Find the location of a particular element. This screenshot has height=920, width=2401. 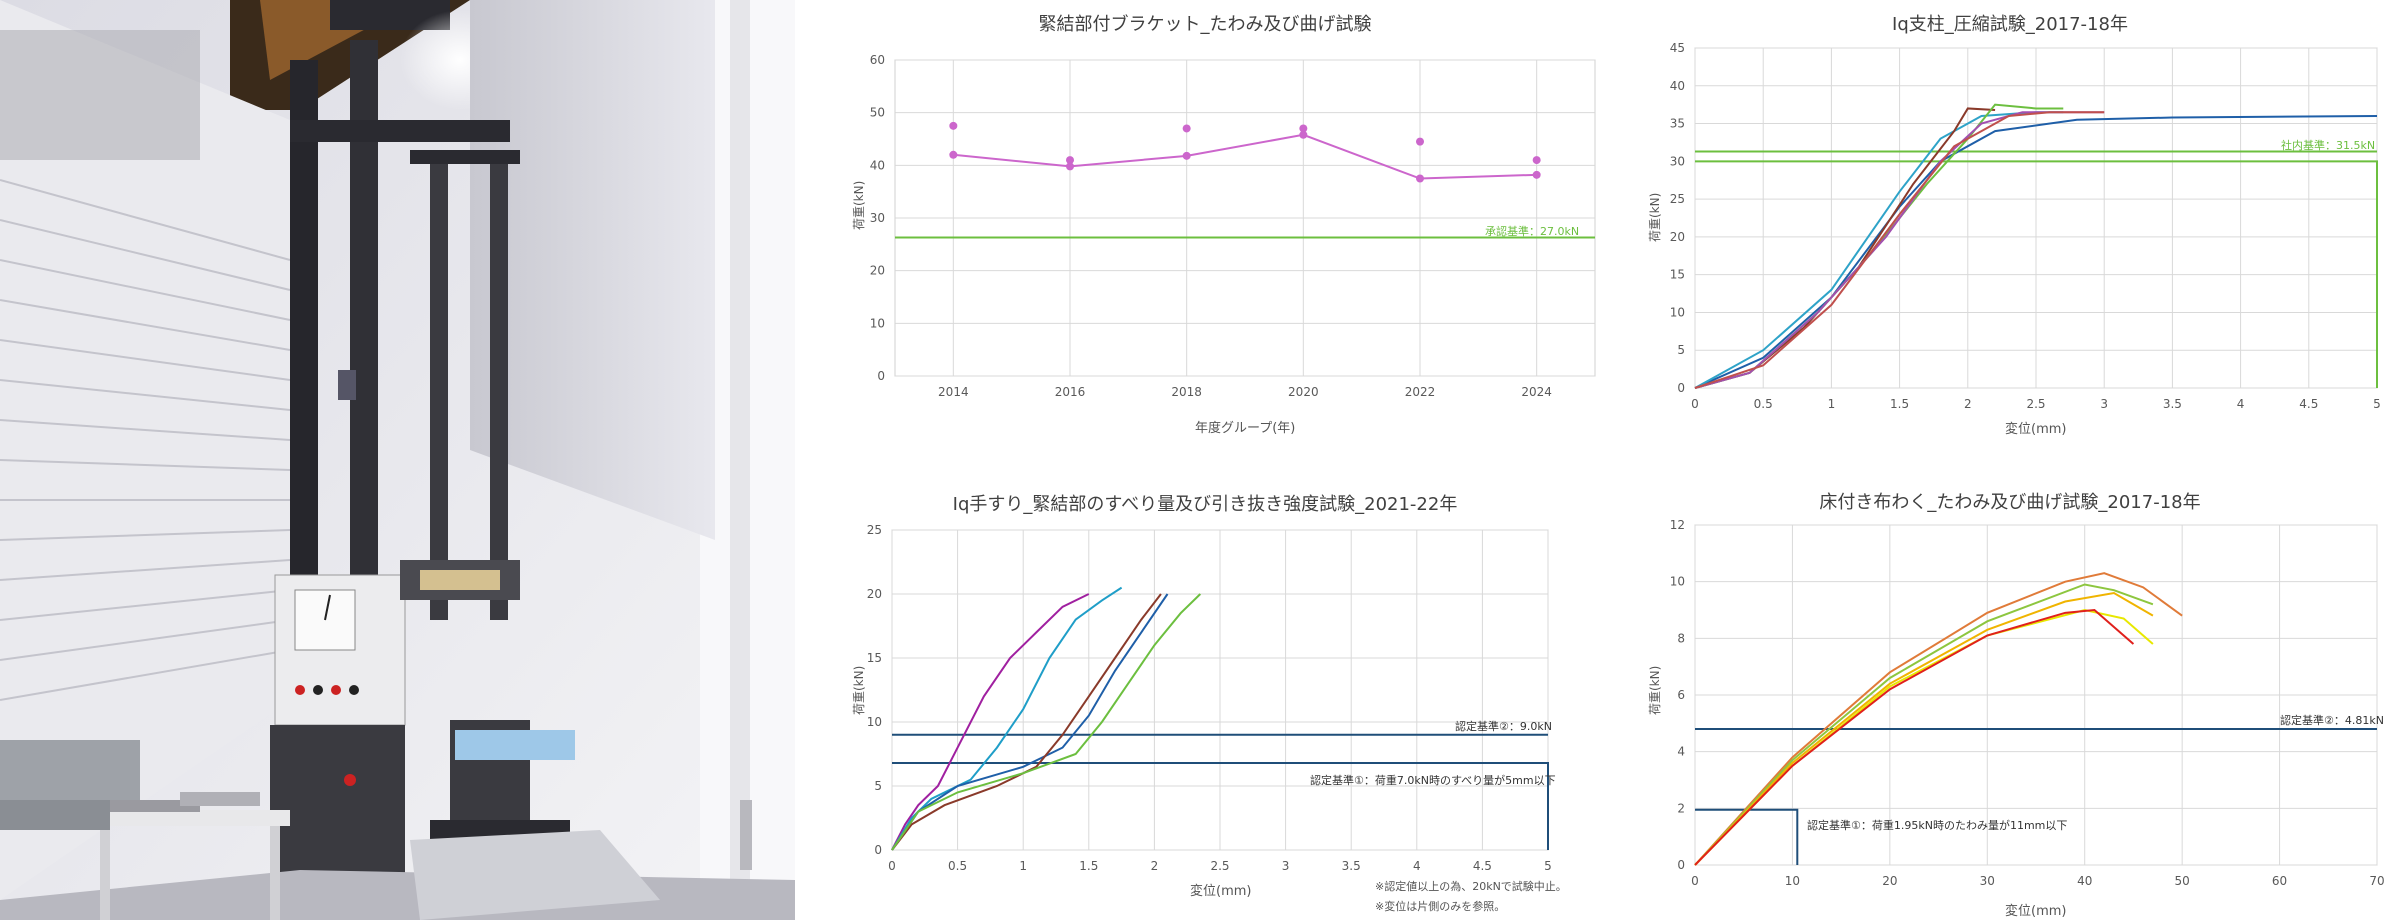

x-tick-label: 2016 is located at coordinates (1070, 392).